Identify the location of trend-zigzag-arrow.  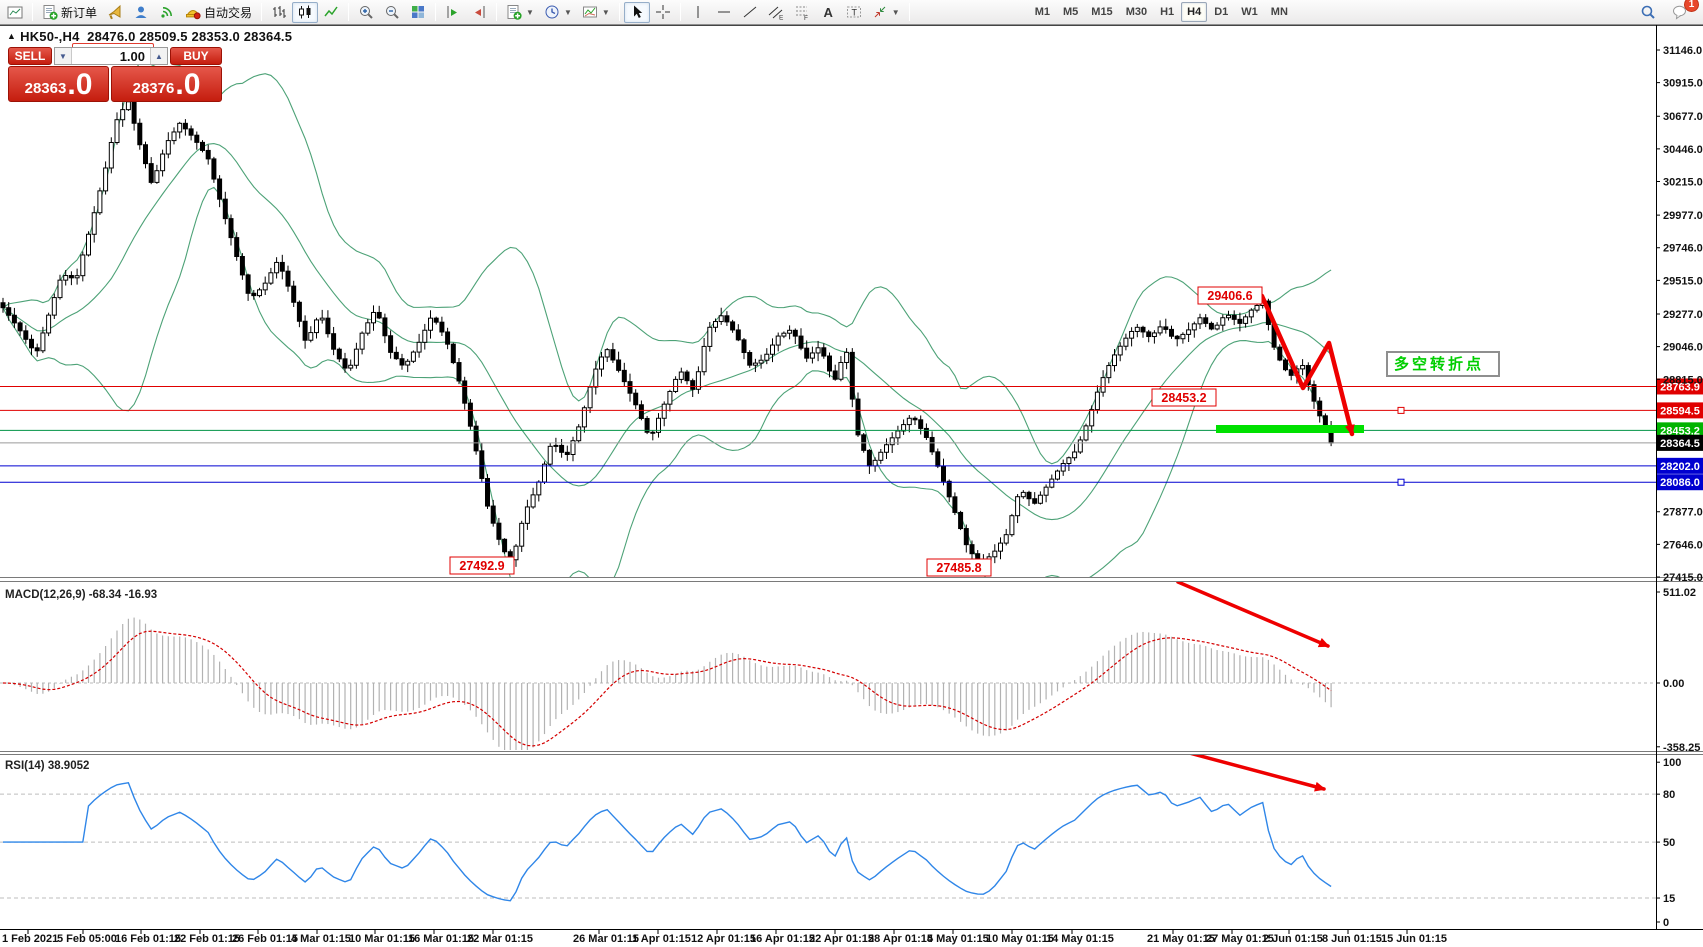
(1307, 365).